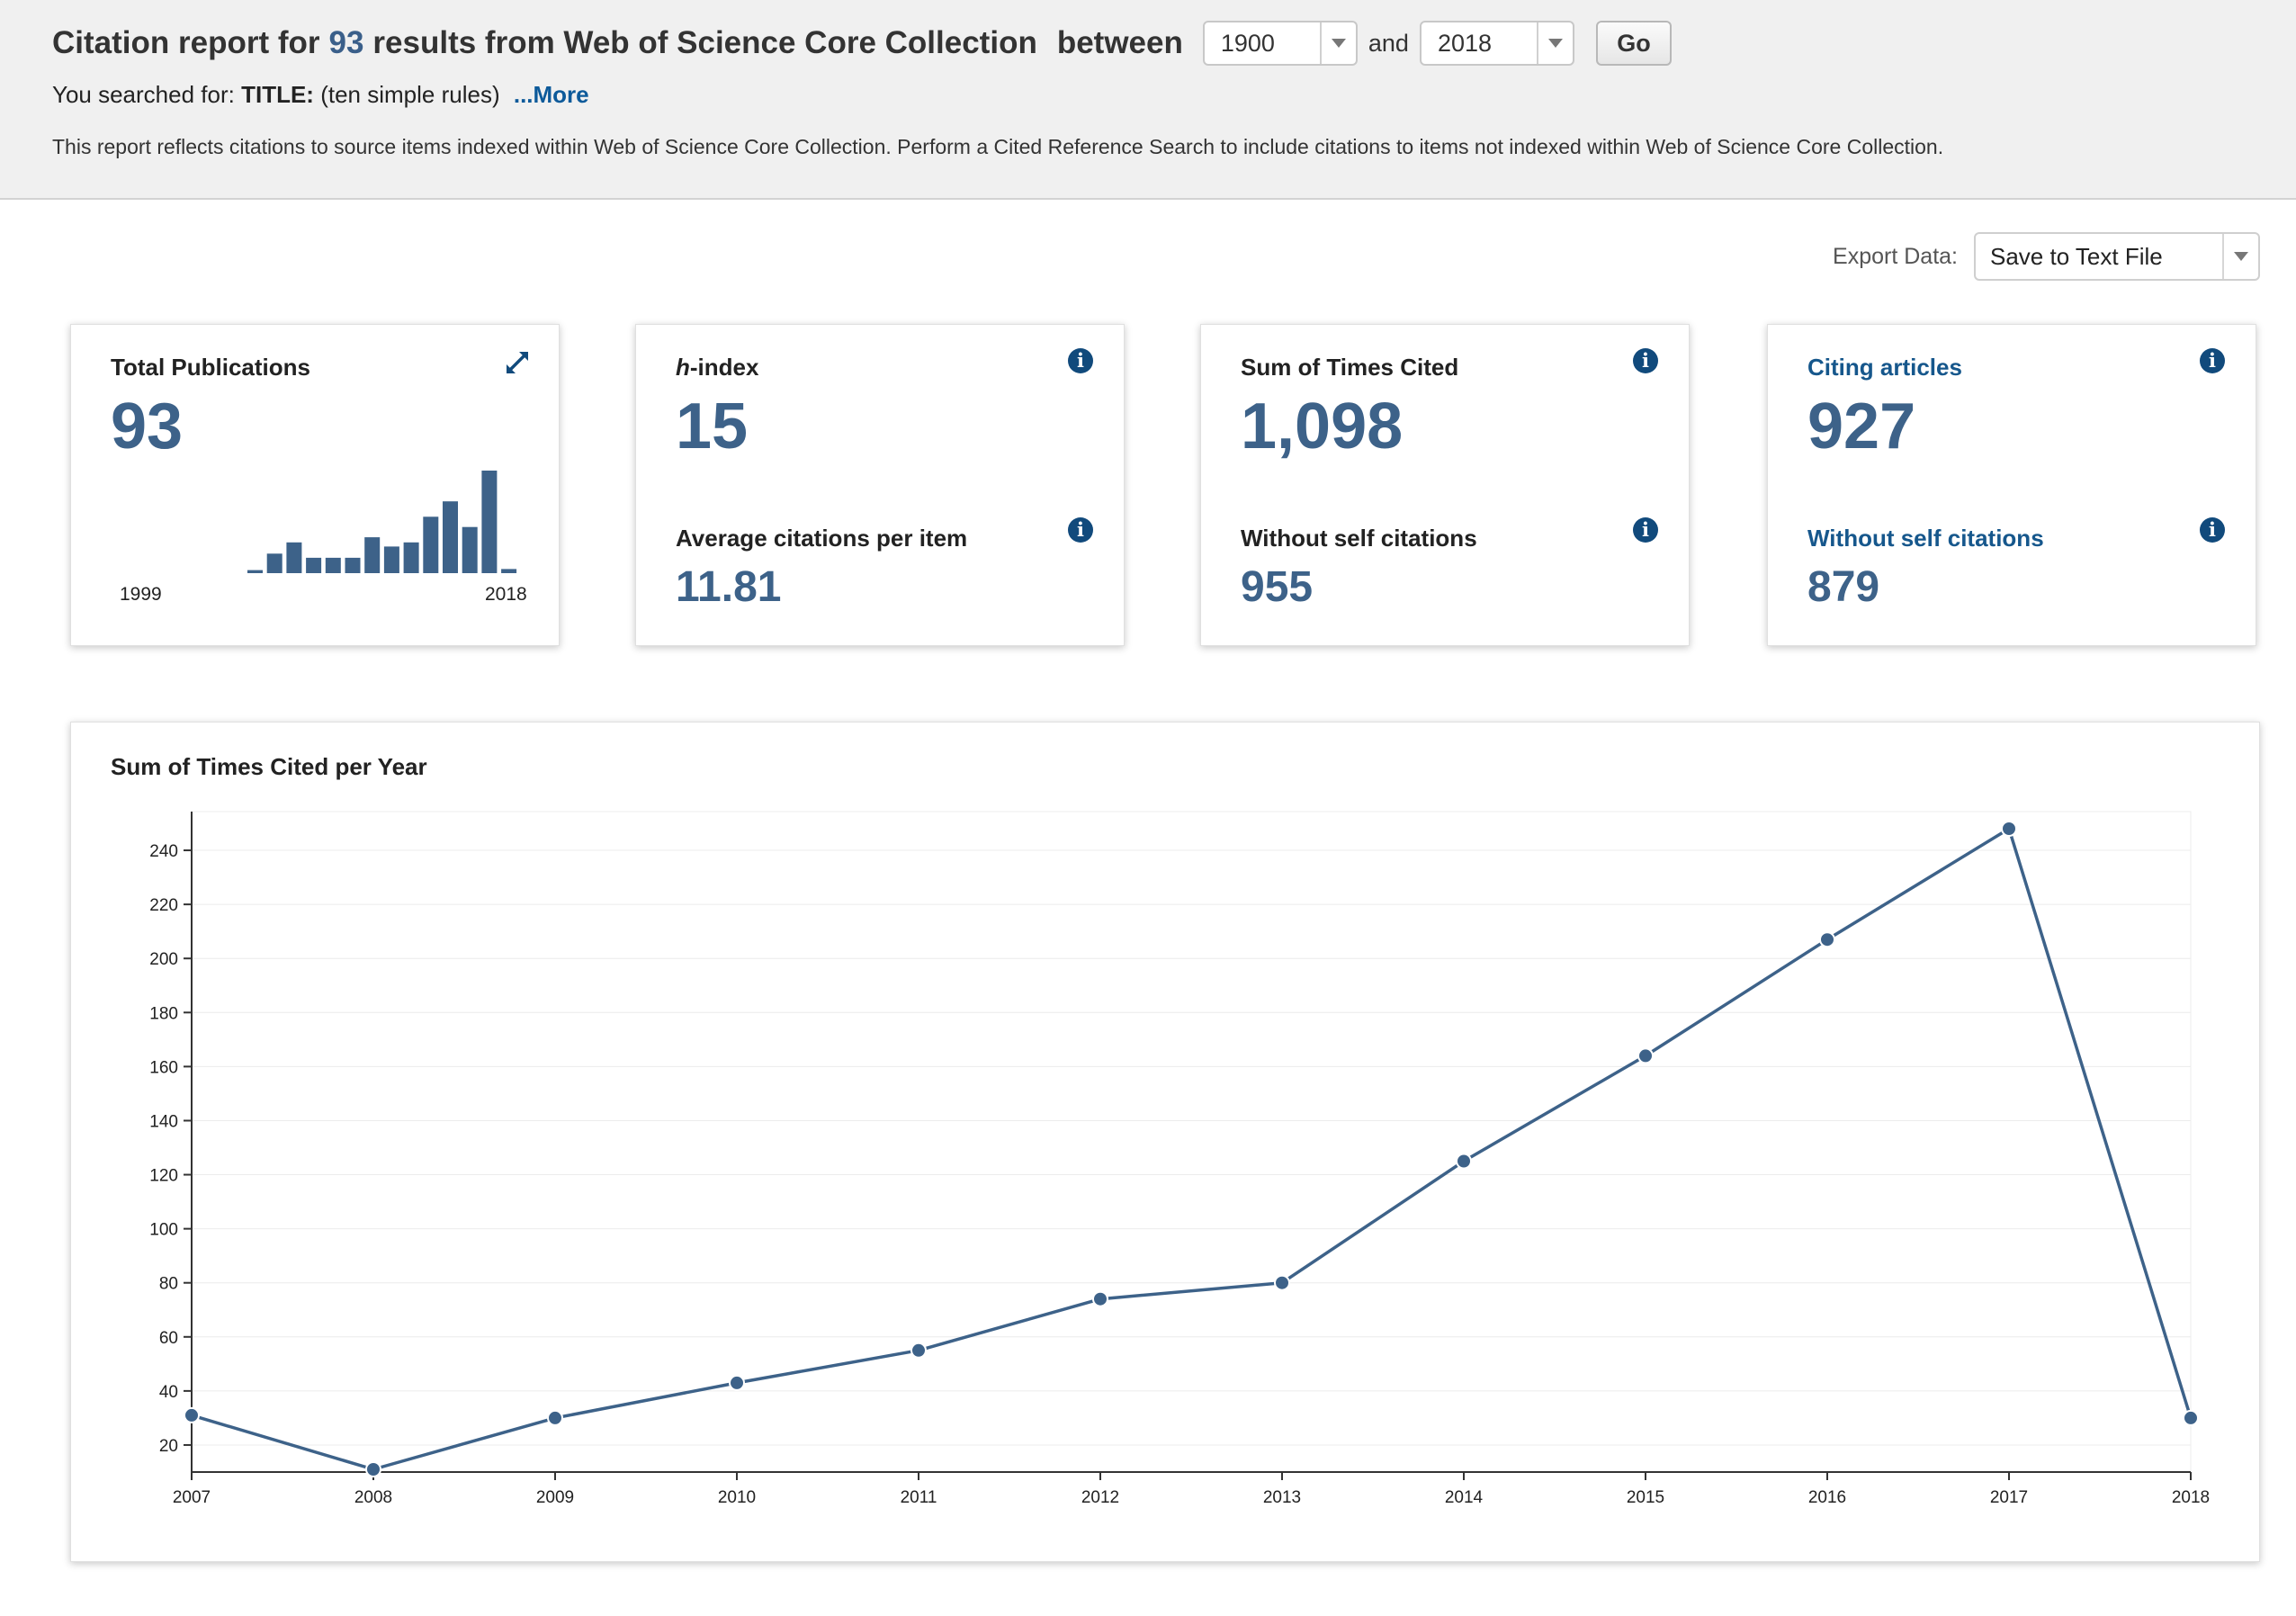 The image size is (2296, 1616). Describe the element at coordinates (737, 1498) in the screenshot. I see `x-tick-label: 2010` at that location.